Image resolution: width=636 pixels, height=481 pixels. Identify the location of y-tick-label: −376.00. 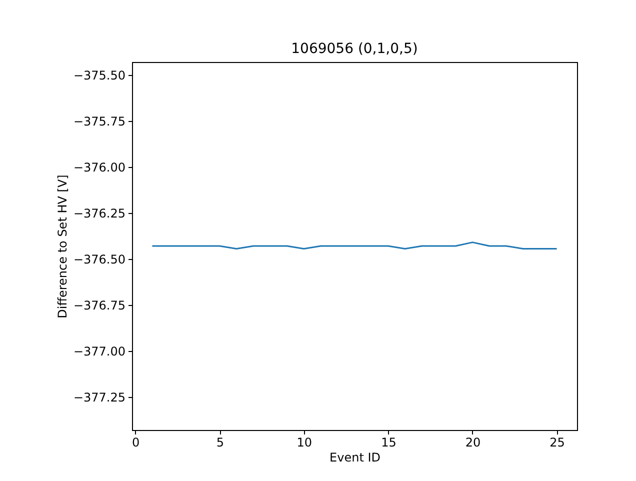
(99, 167).